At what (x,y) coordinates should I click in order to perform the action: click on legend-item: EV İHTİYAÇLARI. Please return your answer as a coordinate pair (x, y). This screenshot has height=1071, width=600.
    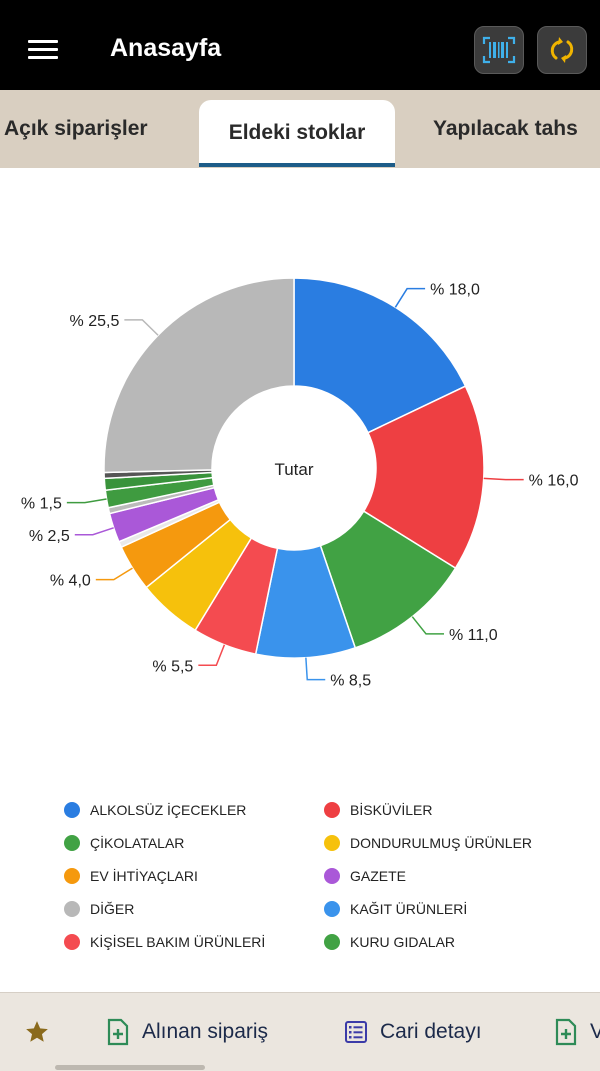
    Looking at the image, I should click on (131, 876).